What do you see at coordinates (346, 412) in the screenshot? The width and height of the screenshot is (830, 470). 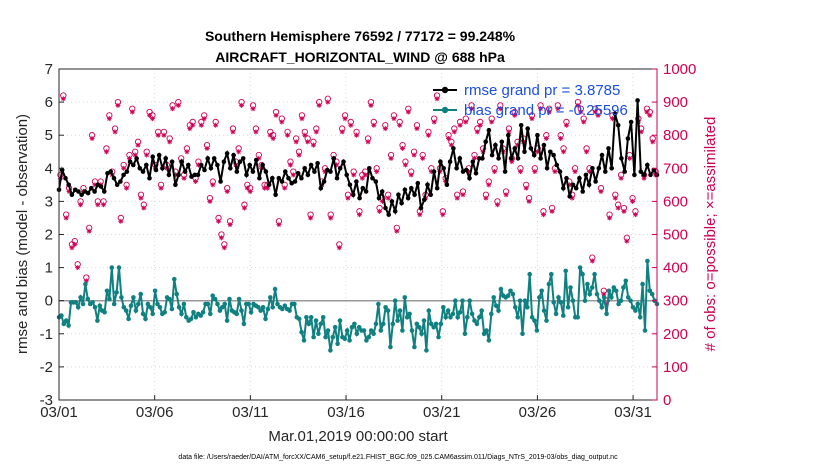 I see `x-tick-label: 03/16` at bounding box center [346, 412].